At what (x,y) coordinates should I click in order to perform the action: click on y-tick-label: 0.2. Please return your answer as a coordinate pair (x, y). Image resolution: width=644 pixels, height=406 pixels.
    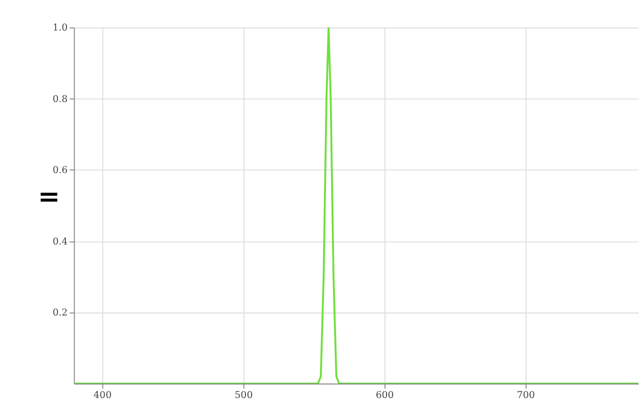
    Looking at the image, I should click on (60, 313).